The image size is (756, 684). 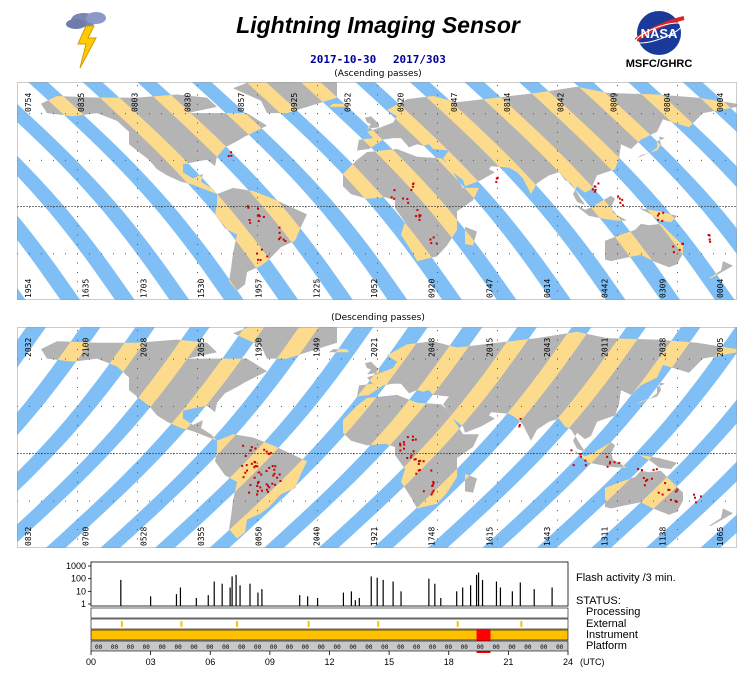 I want to click on desc-top-time: 2048, so click(x=432, y=347).